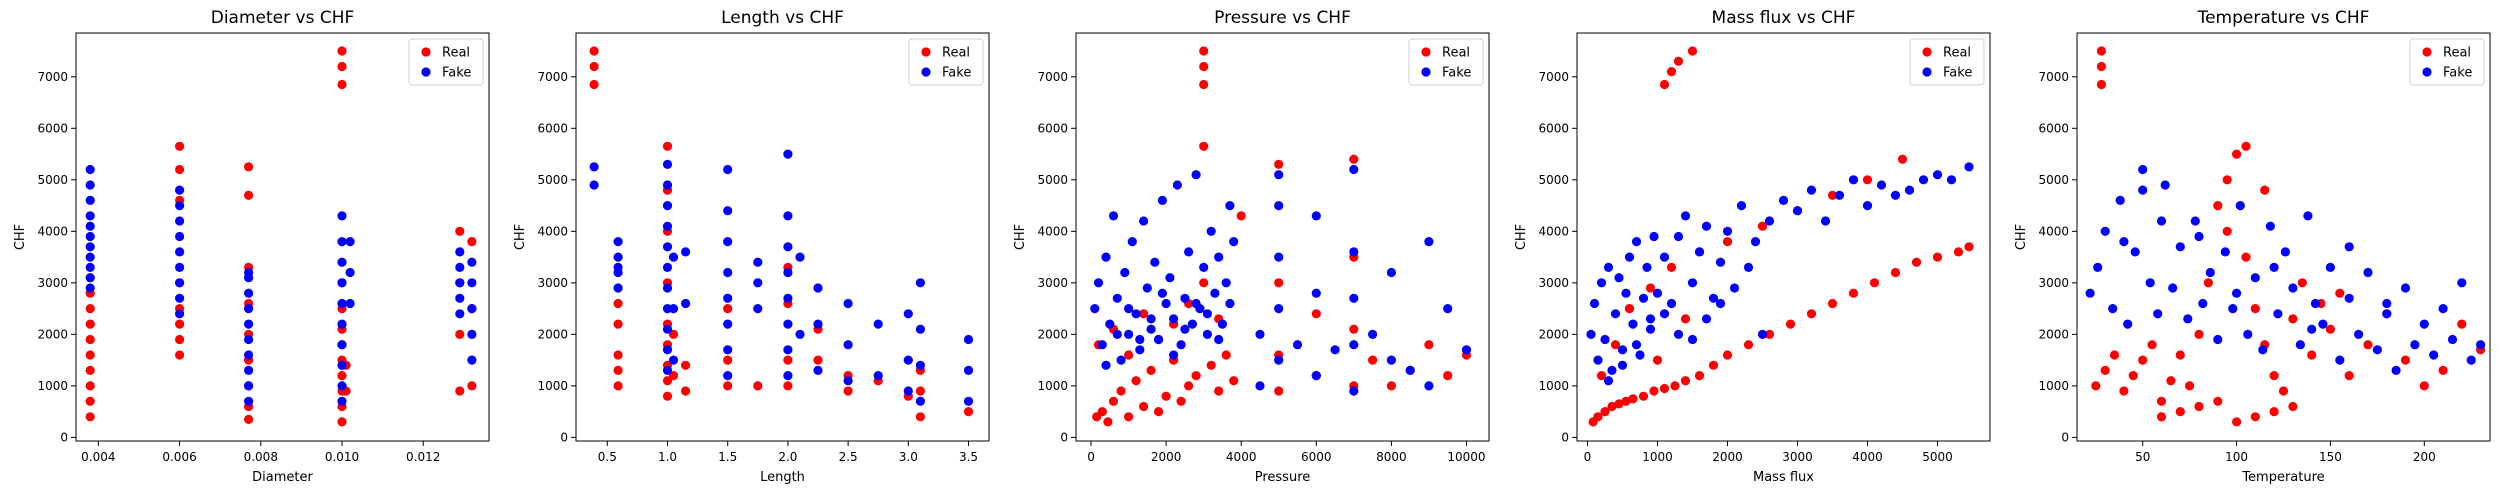  Describe the element at coordinates (1282, 237) in the screenshot. I see `axes-frame` at that location.